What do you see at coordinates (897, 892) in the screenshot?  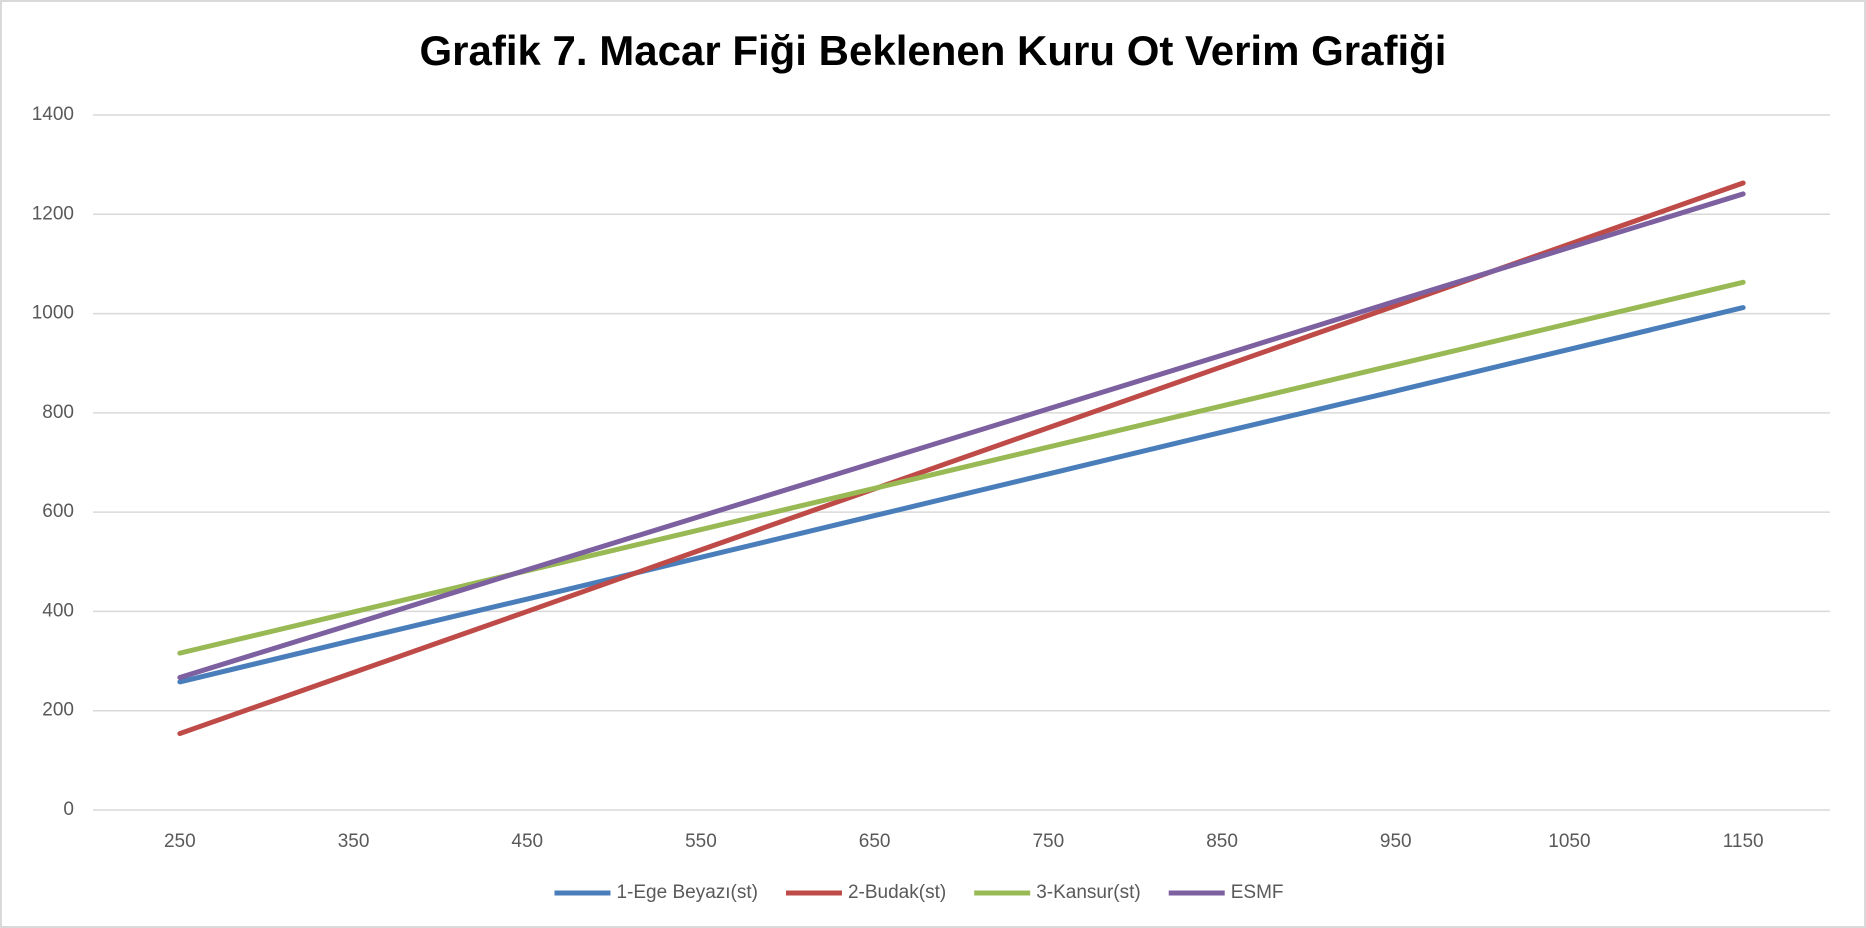 I see `legend-label: 2-Budak(st)` at bounding box center [897, 892].